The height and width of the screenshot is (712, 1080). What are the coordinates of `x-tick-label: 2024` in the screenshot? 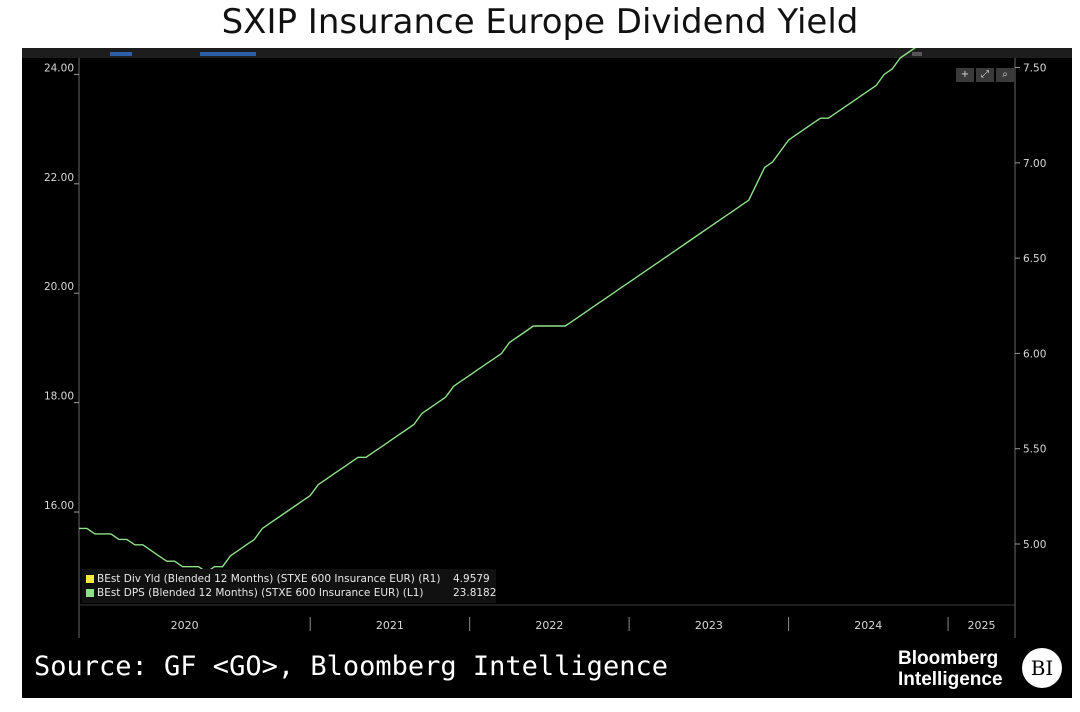 It's located at (868, 625).